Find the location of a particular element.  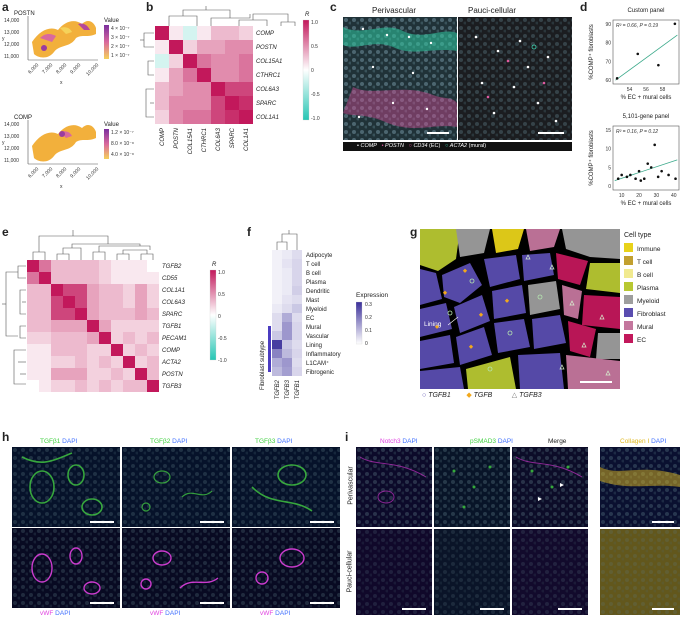

row-label: EC is located at coordinates (310, 319).